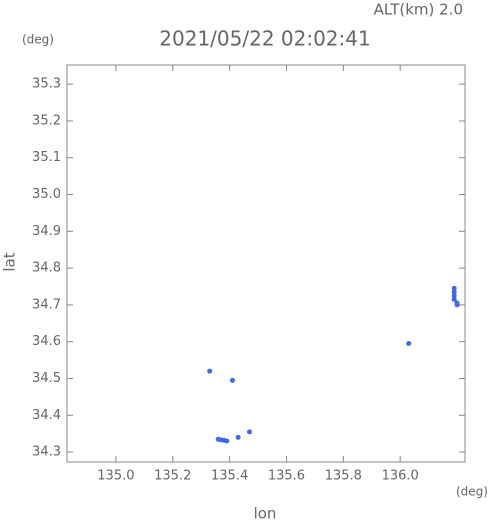 Image resolution: width=491 pixels, height=521 pixels. Describe the element at coordinates (264, 39) in the screenshot. I see `chart-title: 2021/05/22 02:02:41` at that location.